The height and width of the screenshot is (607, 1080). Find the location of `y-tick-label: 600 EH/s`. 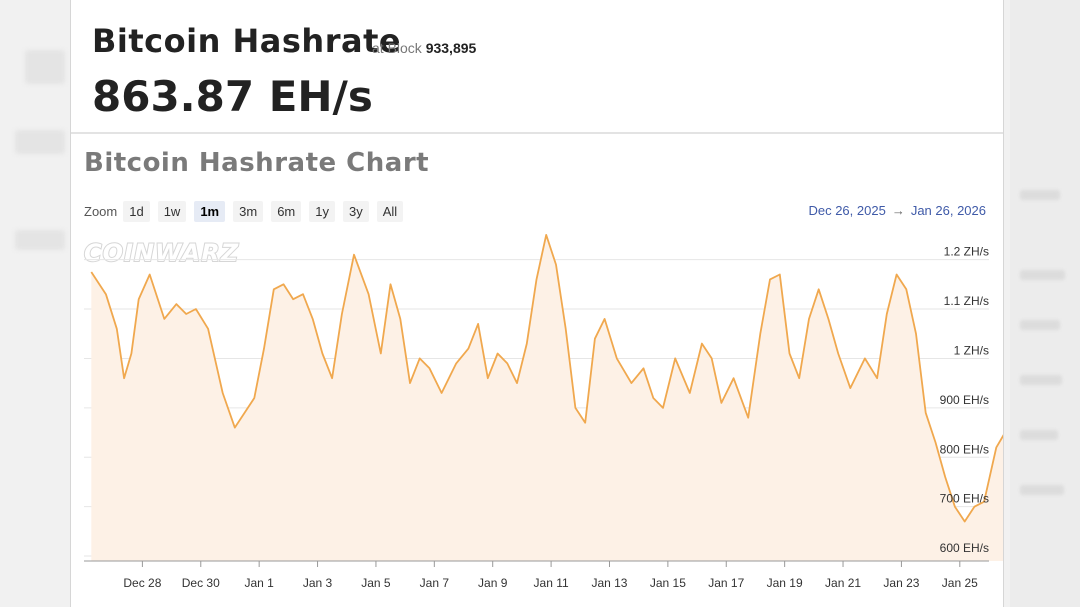

y-tick-label: 600 EH/s is located at coordinates (964, 548).